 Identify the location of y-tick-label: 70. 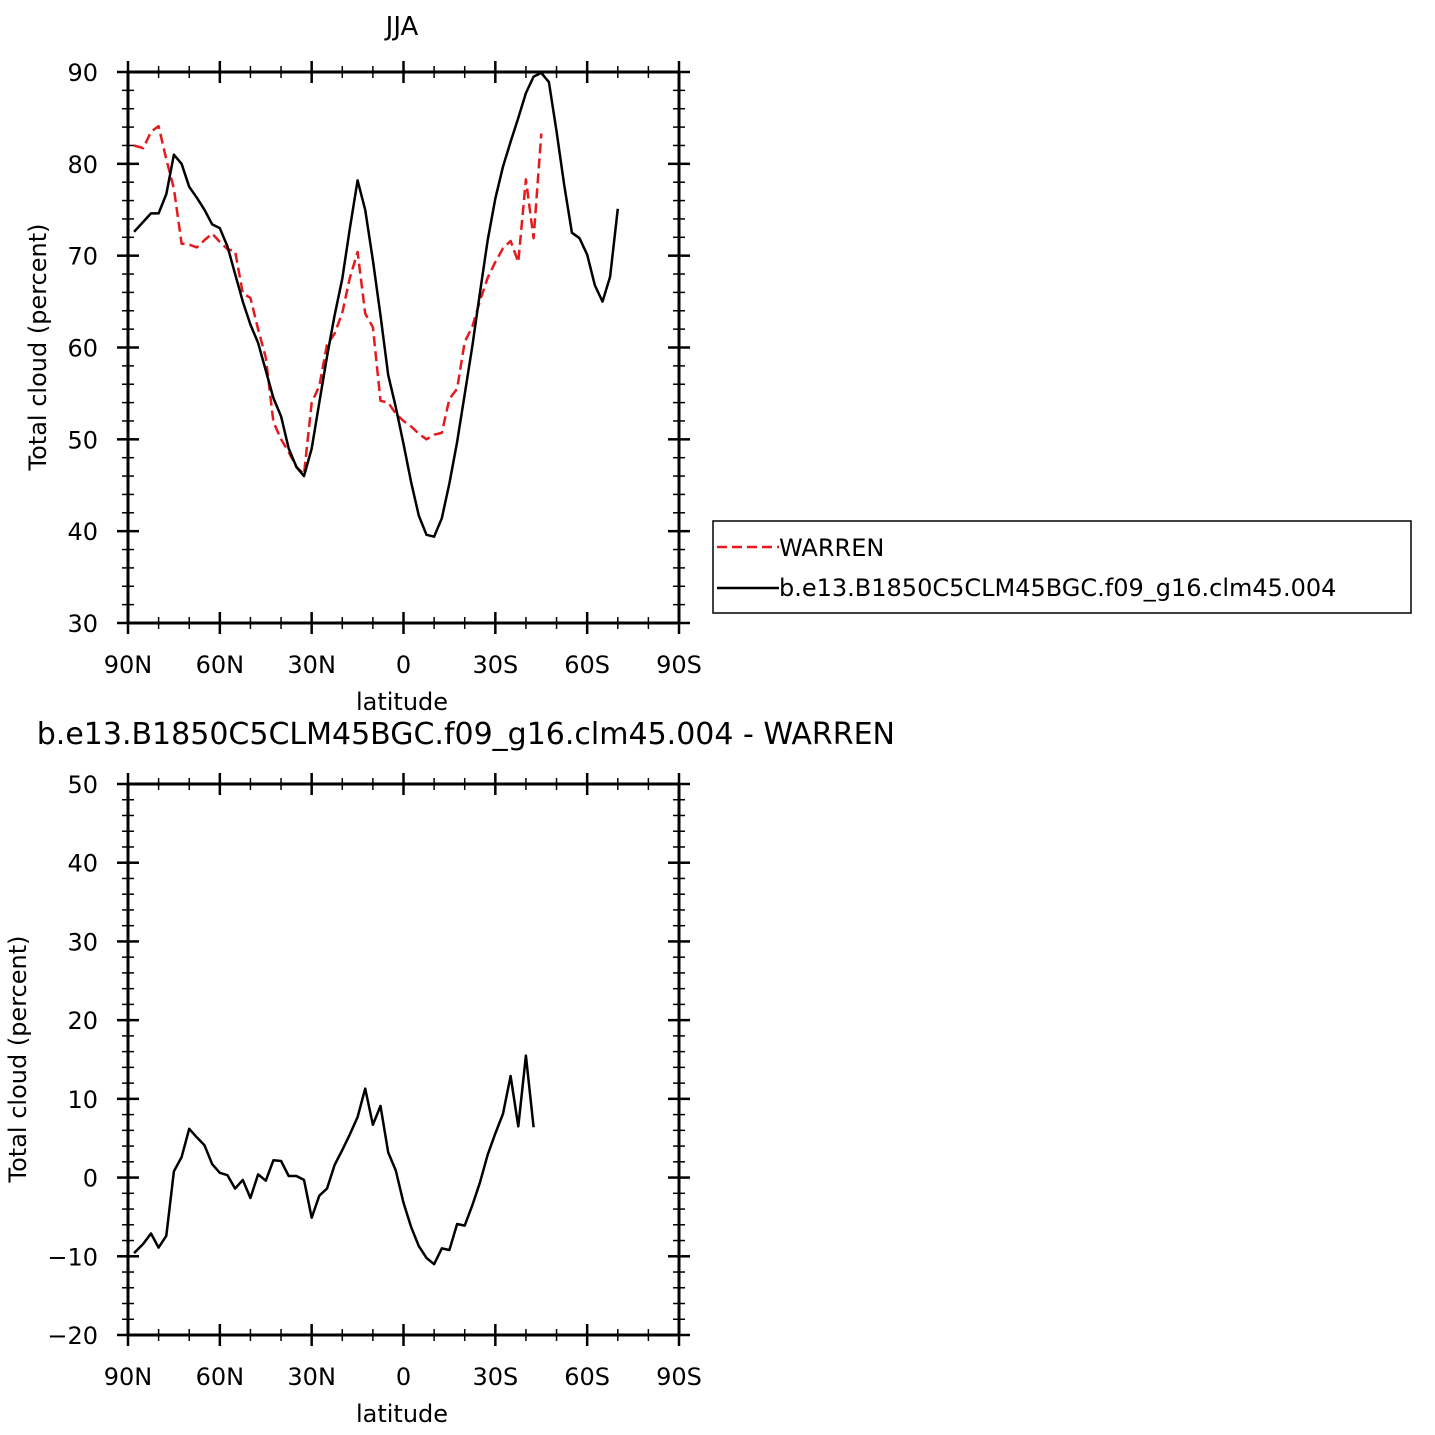
(82, 257).